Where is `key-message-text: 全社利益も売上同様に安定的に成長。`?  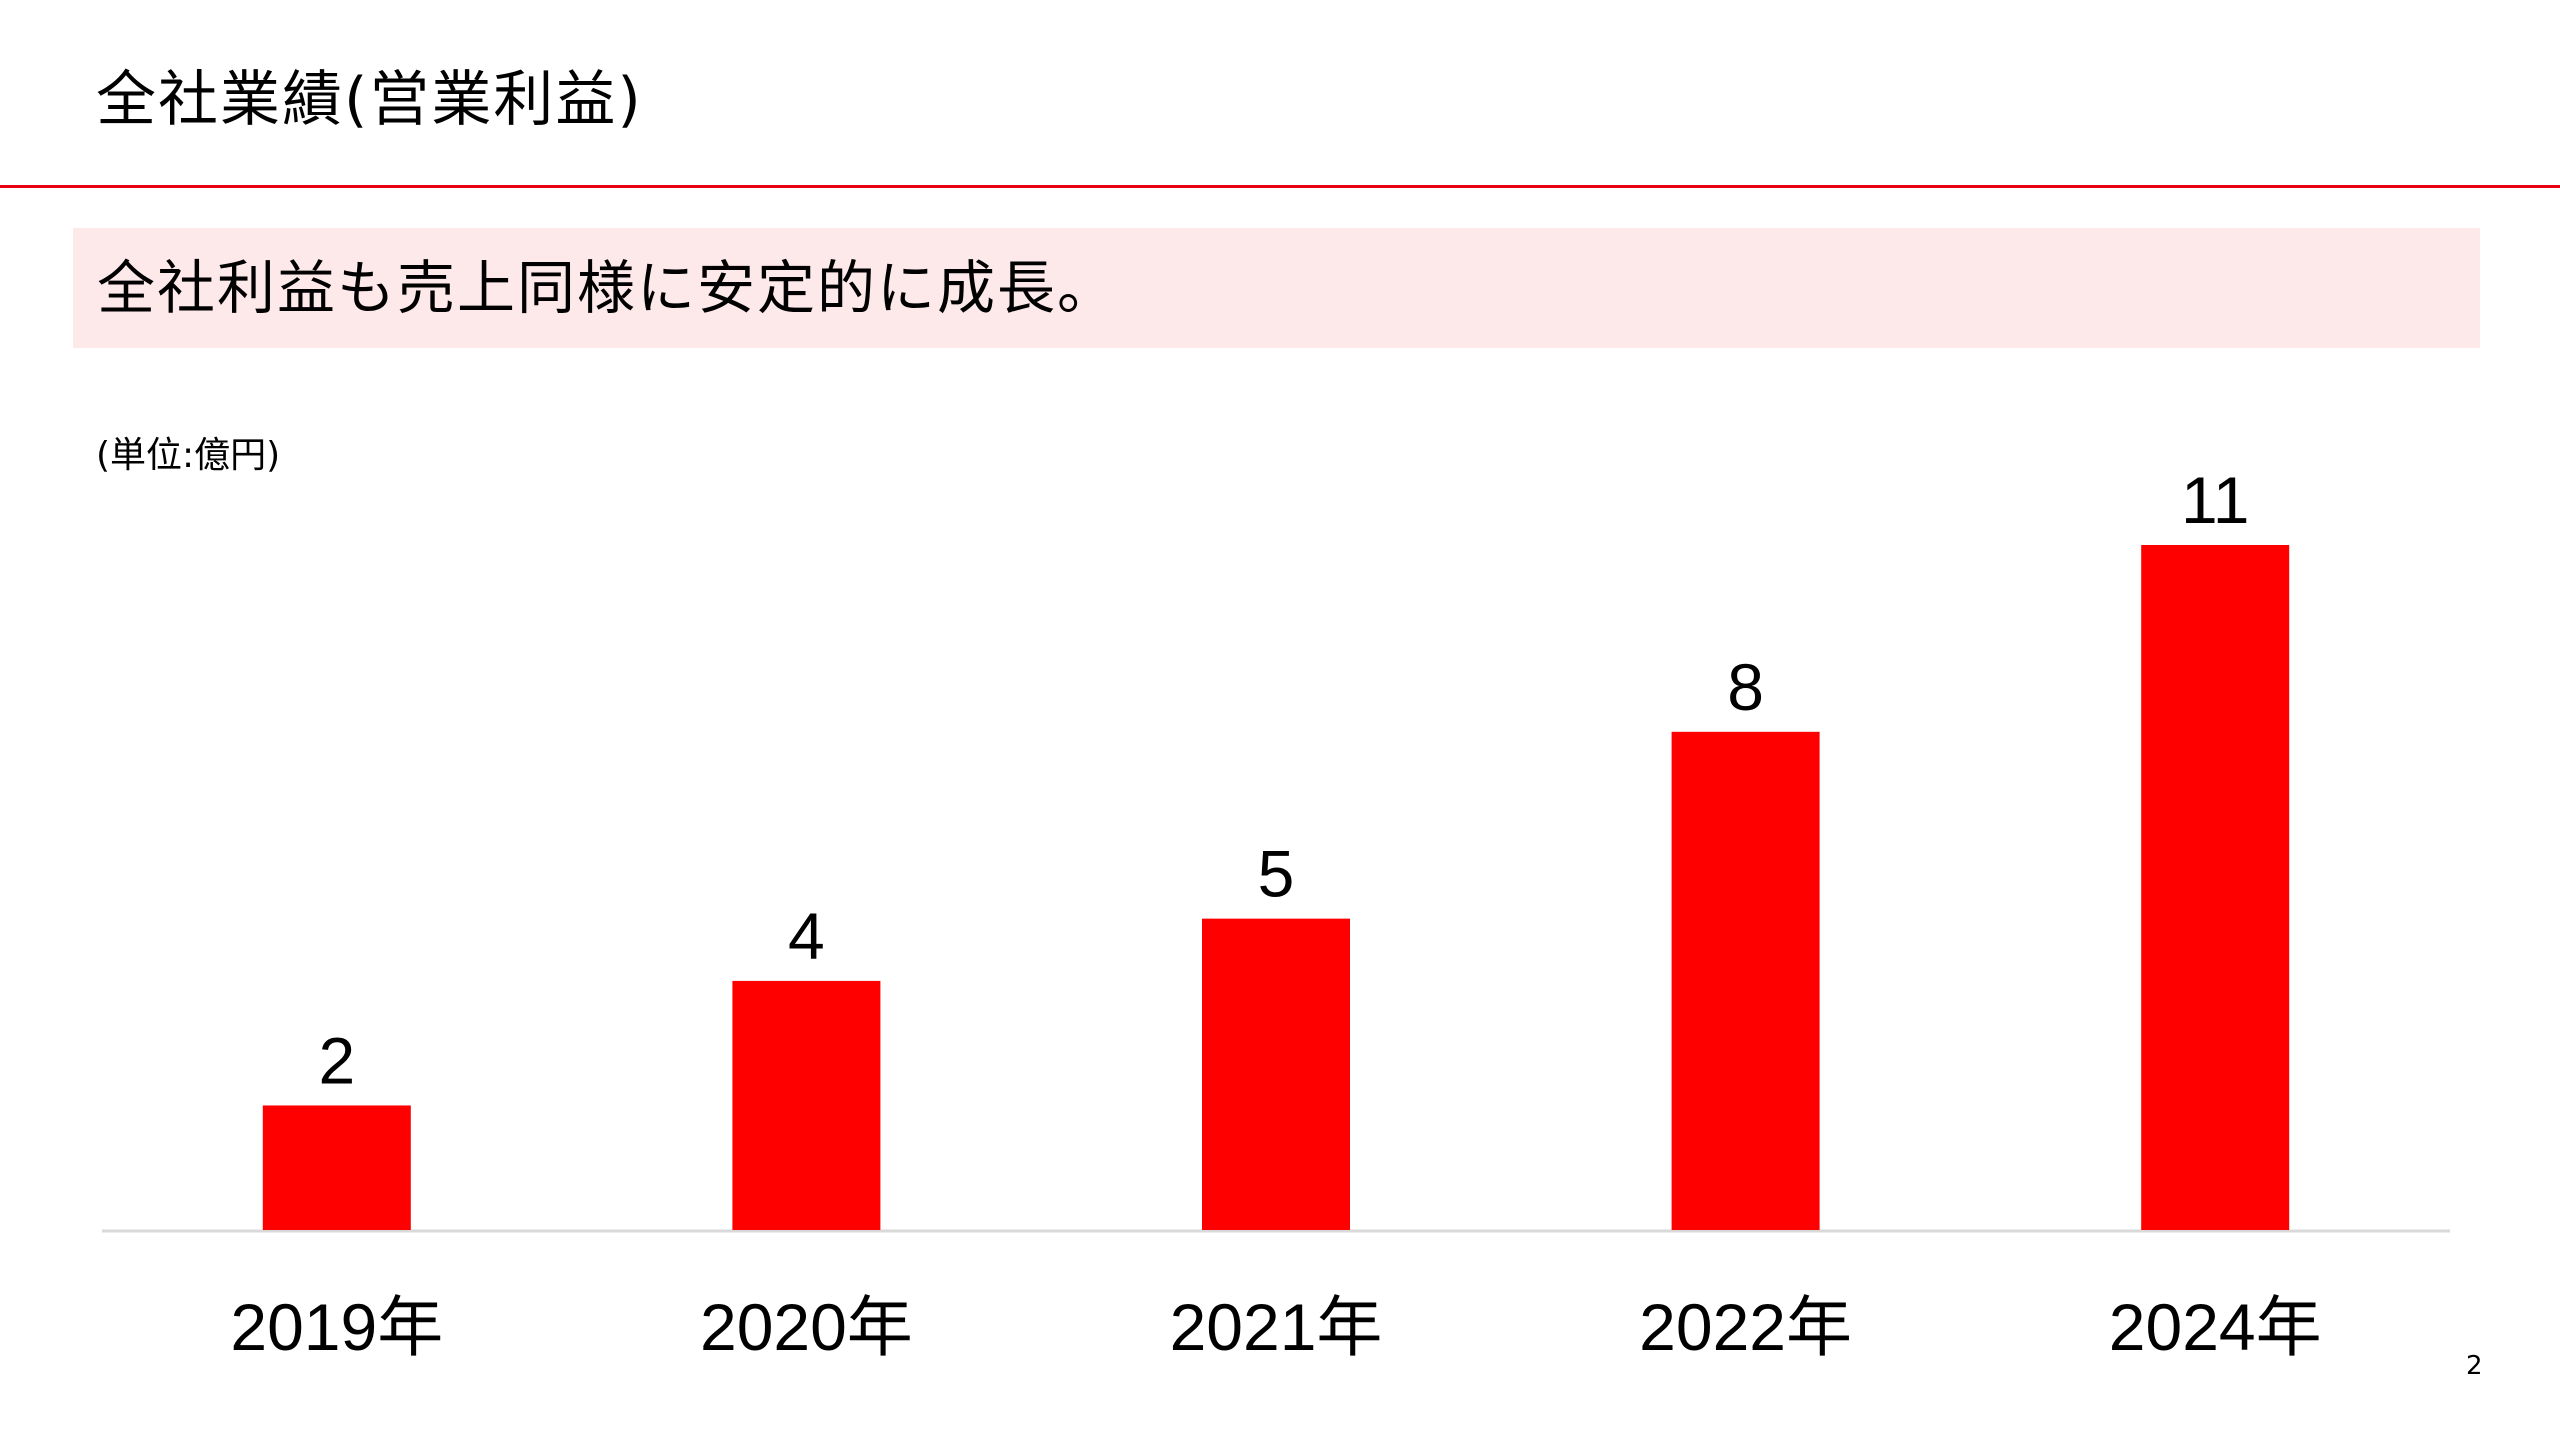 key-message-text: 全社利益も売上同様に安定的に成長。 is located at coordinates (607, 288).